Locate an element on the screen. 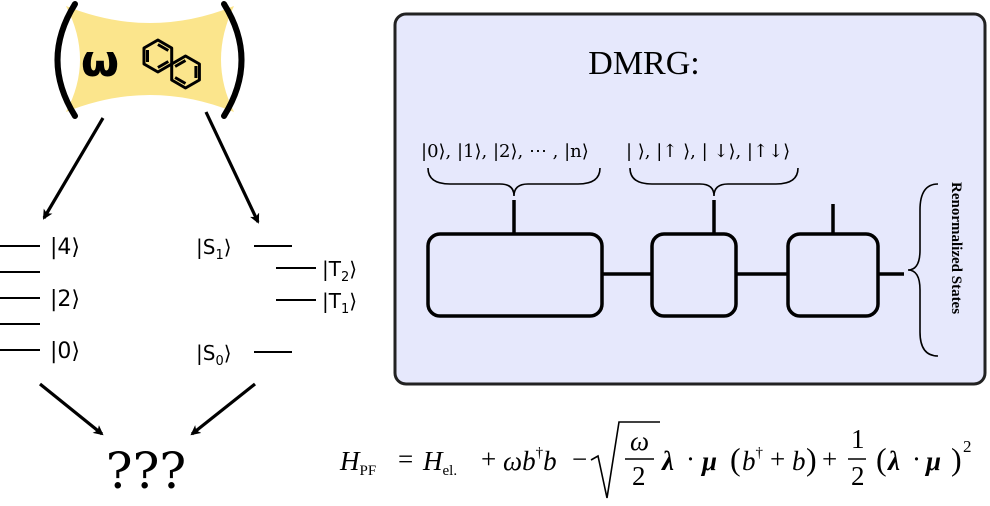  cavity-mirror-right is located at coordinates (233, 60).